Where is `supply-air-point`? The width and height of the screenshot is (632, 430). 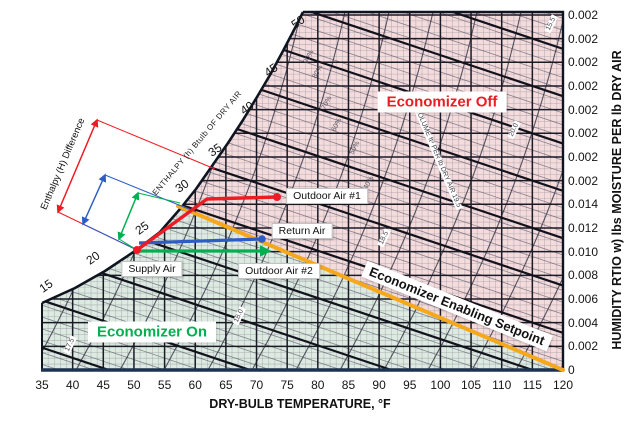
supply-air-point is located at coordinates (137, 250).